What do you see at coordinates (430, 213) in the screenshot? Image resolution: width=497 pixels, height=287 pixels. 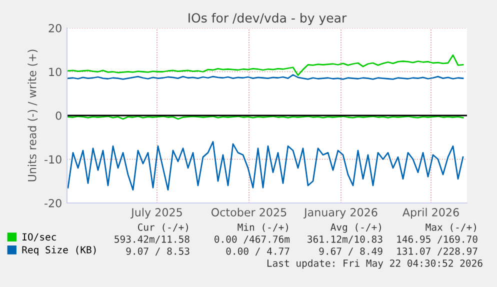 I see `x-tick-label: April 2026` at bounding box center [430, 213].